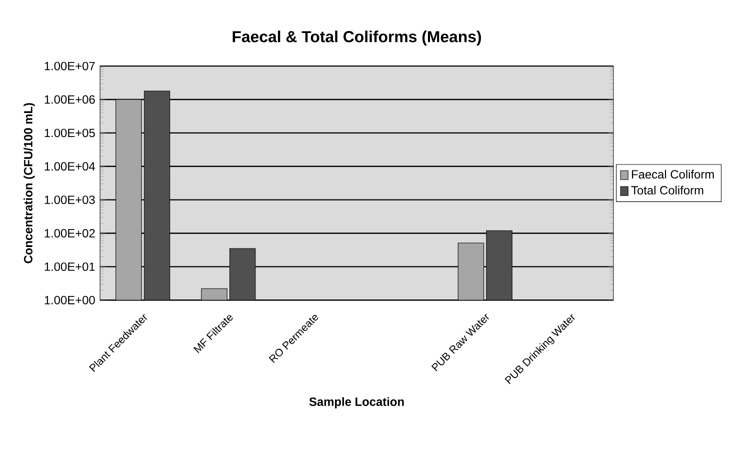 The width and height of the screenshot is (755, 453). I want to click on y-tick-label: 1.00E+05, so click(69, 133).